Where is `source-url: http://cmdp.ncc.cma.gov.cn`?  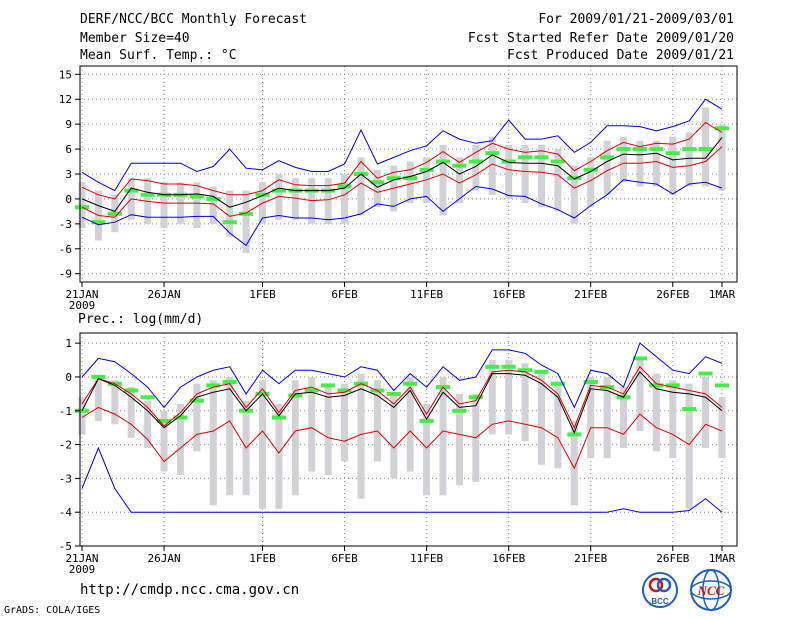
source-url: http://cmdp.ncc.cma.gov.cn is located at coordinates (190, 590).